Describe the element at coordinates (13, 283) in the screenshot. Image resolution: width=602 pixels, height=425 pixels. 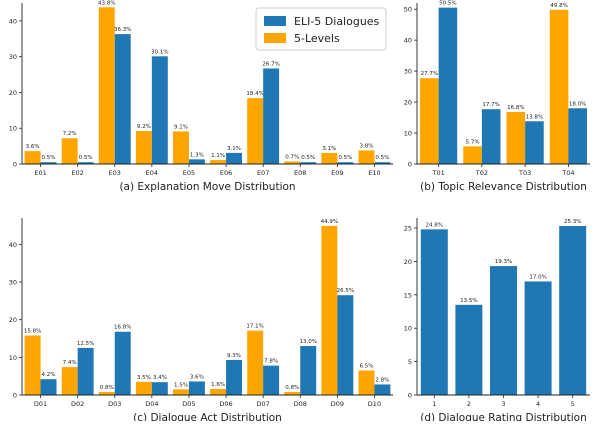
I see `y-tick-label-c: 30` at that location.